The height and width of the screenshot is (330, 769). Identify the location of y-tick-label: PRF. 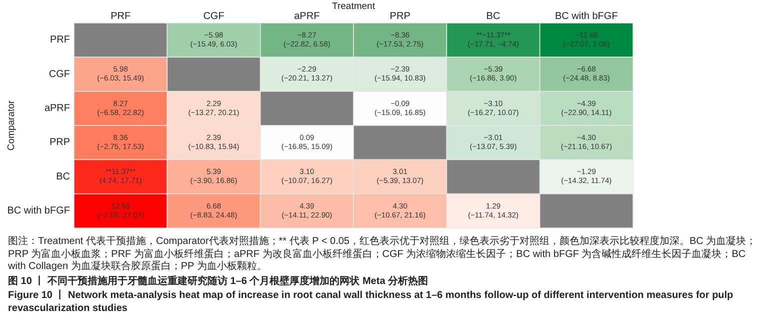
(60, 40).